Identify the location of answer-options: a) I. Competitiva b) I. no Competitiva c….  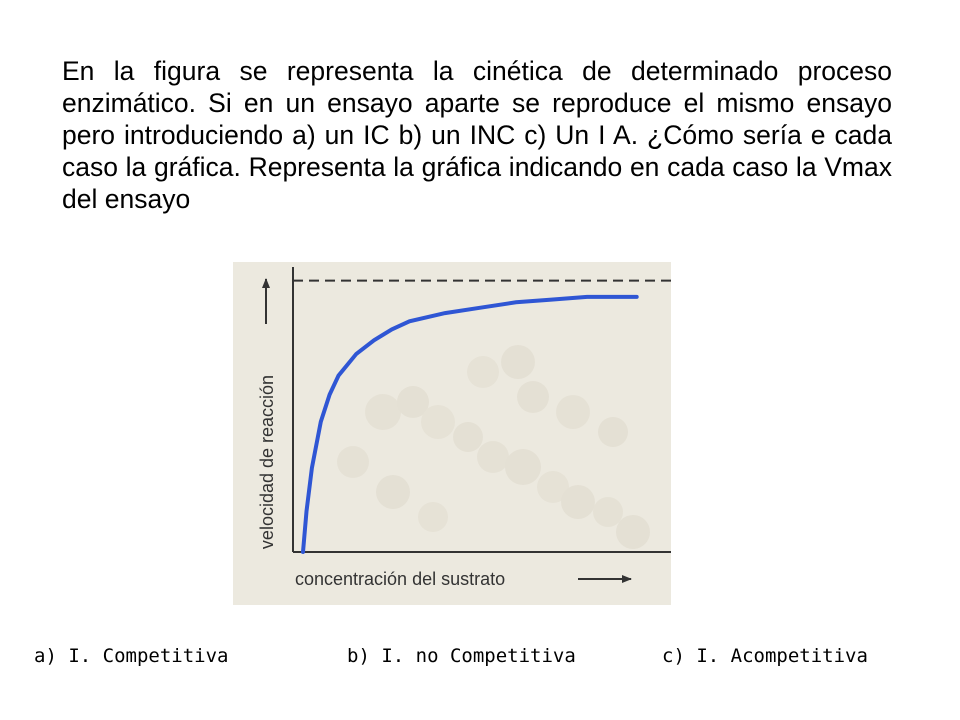
(484, 660).